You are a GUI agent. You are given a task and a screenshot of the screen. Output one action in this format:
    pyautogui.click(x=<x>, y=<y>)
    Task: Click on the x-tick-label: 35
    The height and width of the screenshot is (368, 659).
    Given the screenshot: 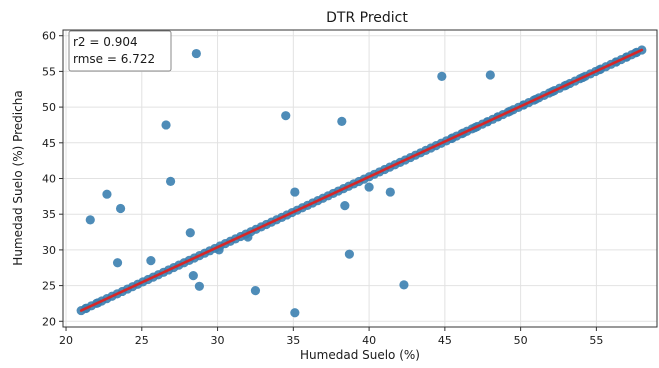 What is the action you would take?
    pyautogui.click(x=293, y=340)
    